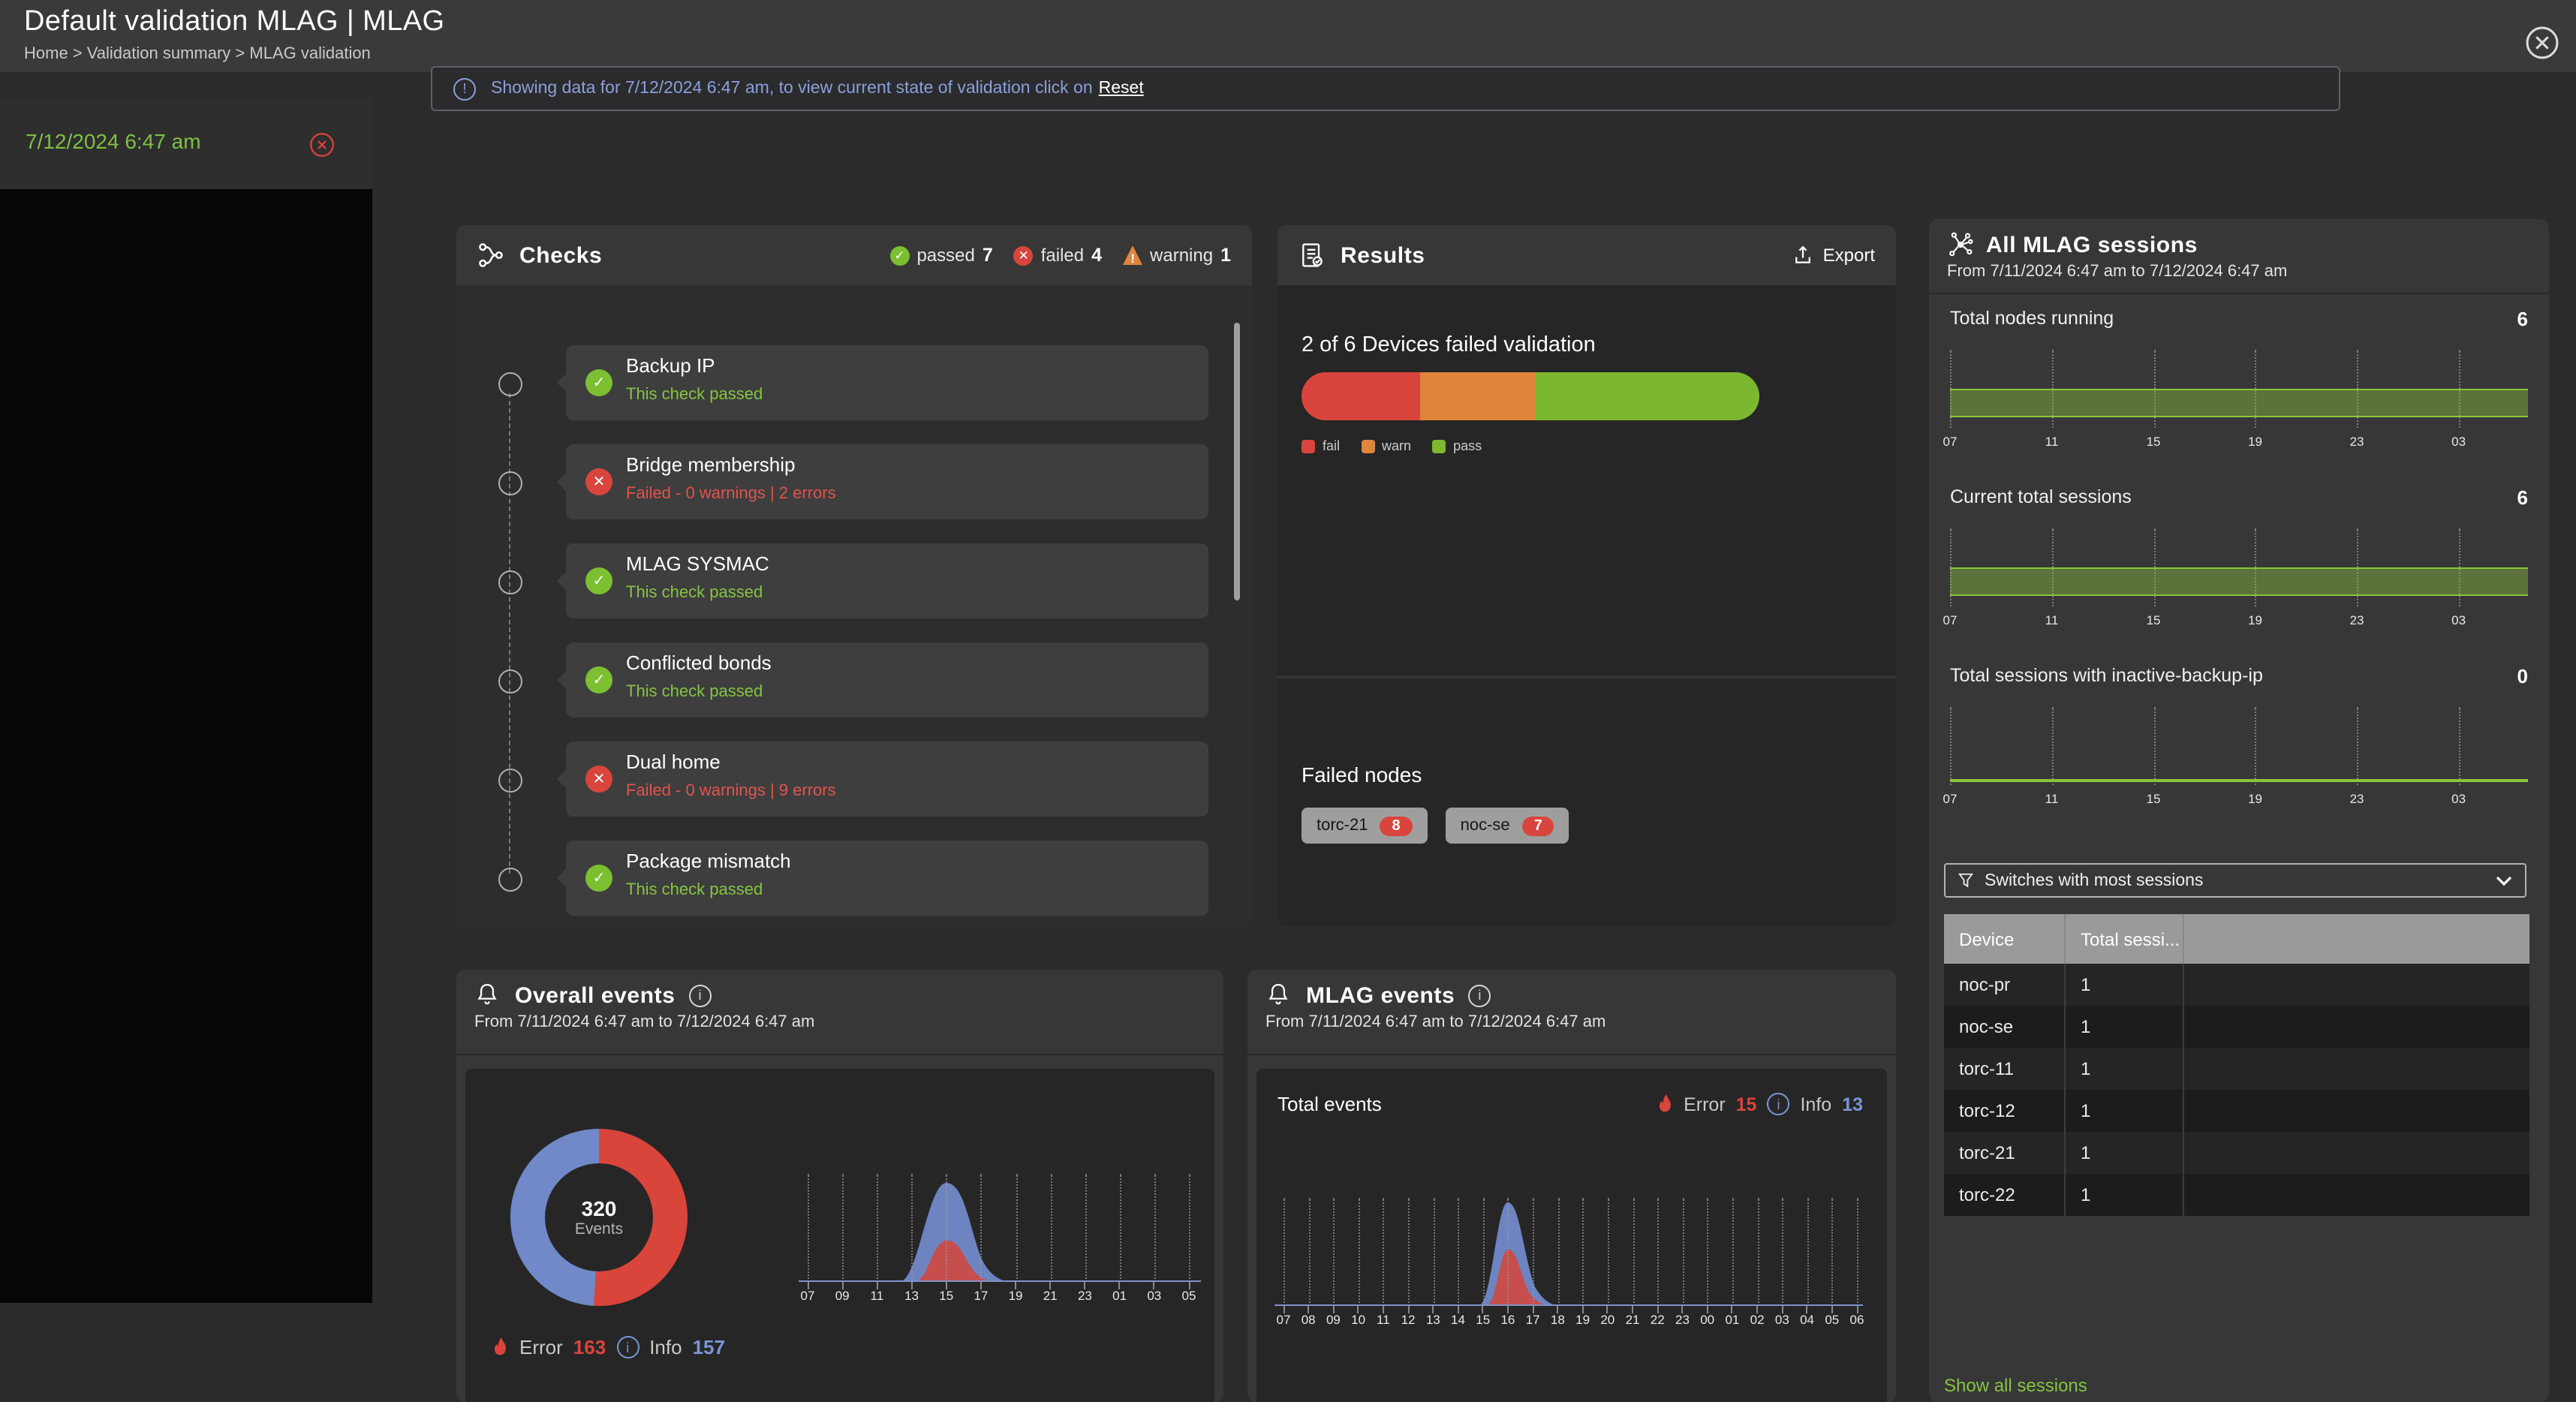 This screenshot has height=1402, width=2576. I want to click on badge-label: warning, so click(1182, 255).